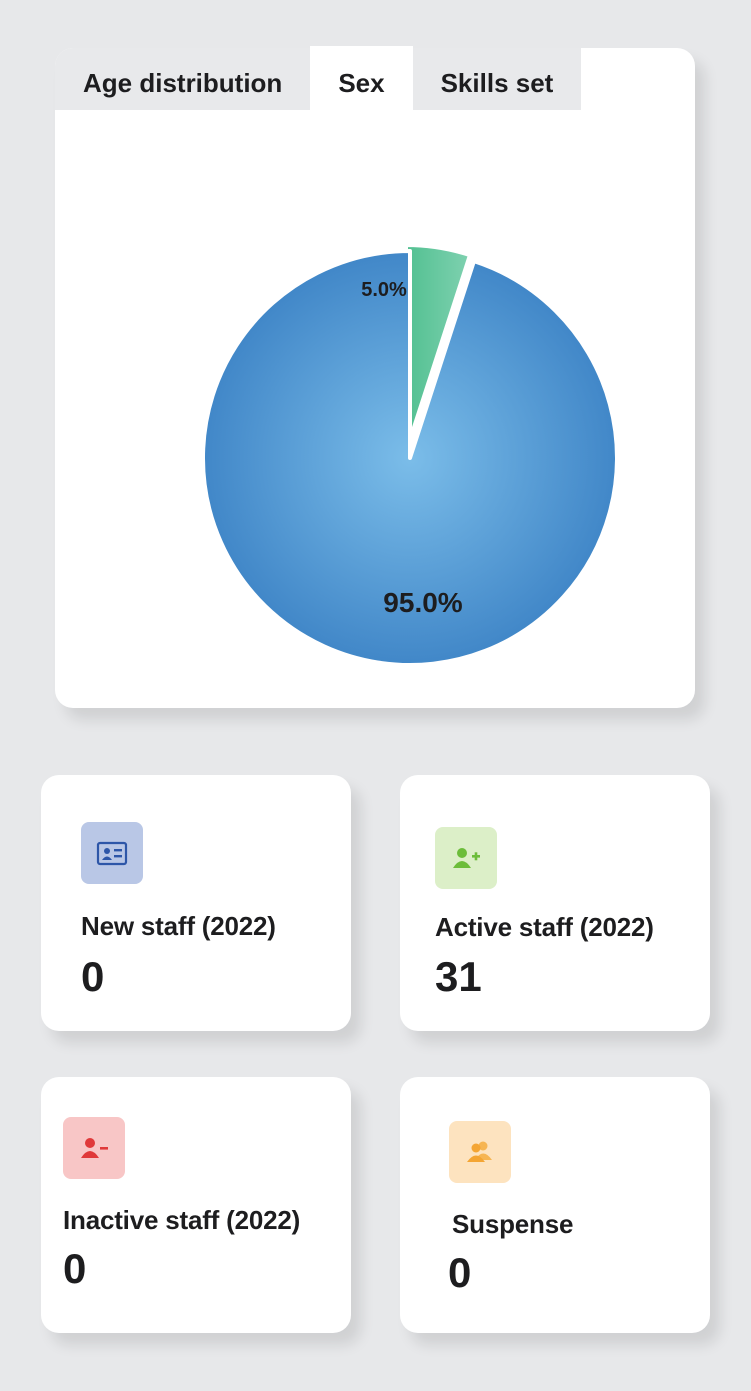  I want to click on stat-card-active-staff: Active staff (2022) 31, so click(555, 903).